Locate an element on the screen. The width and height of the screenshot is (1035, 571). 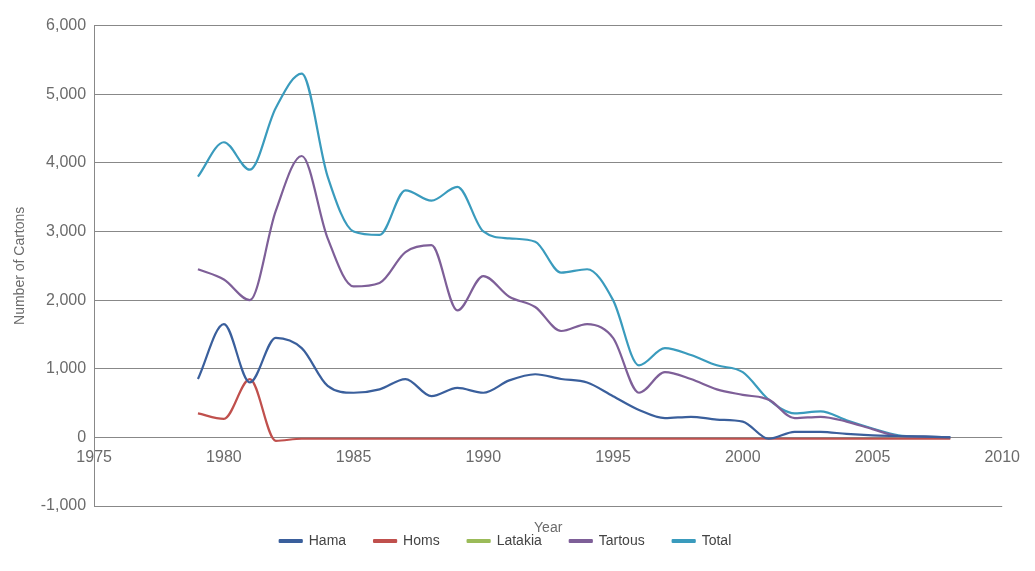
legend-label: Homs is located at coordinates (421, 539).